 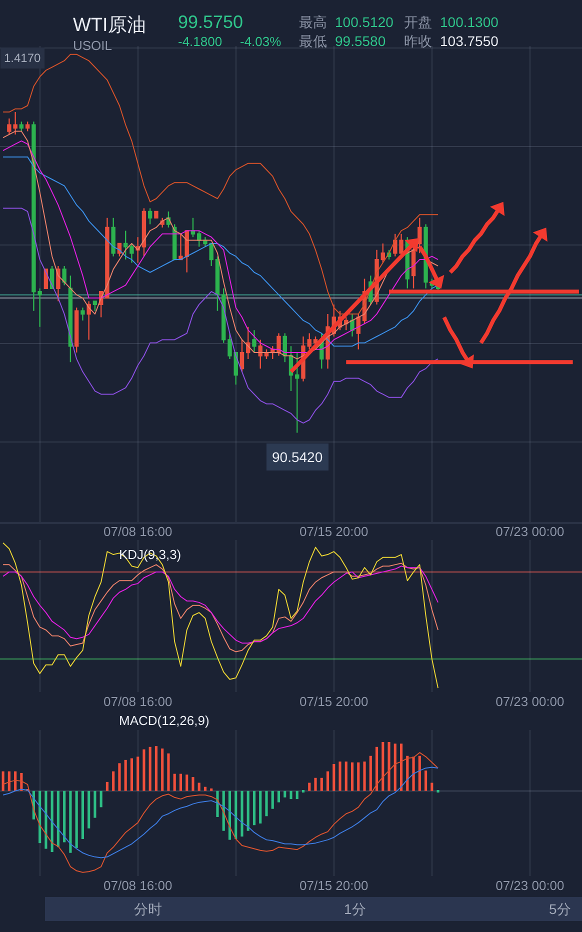 What do you see at coordinates (355, 909) in the screenshot?
I see `text: 1分` at bounding box center [355, 909].